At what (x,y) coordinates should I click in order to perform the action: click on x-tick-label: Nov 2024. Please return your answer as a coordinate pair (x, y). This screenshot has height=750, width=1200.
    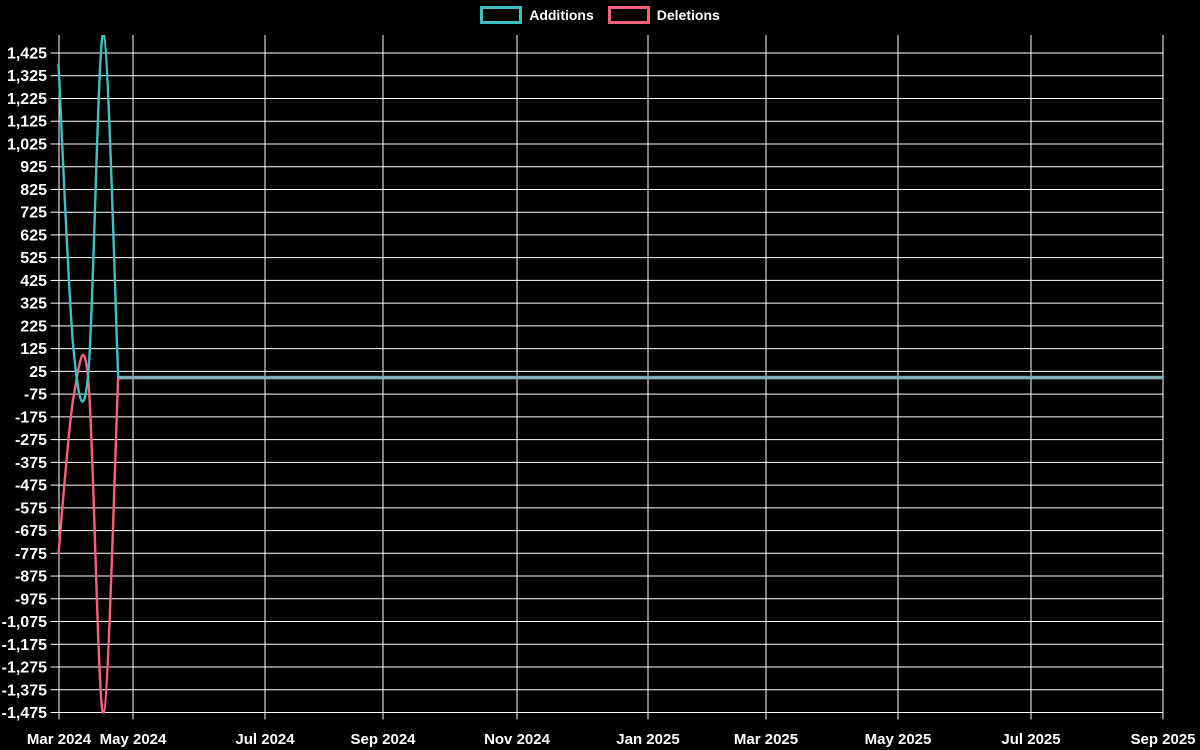
    Looking at the image, I should click on (517, 739).